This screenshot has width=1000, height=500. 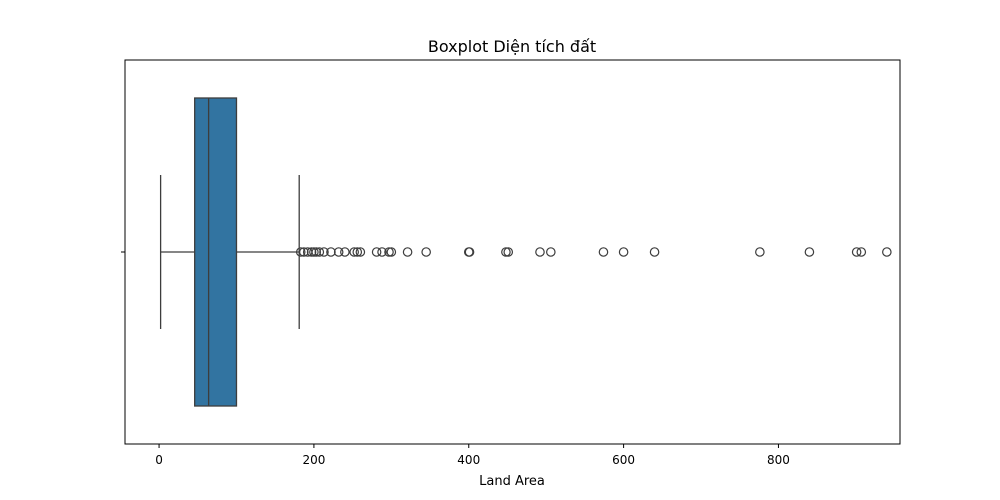 I want to click on x-tick-label: 600, so click(x=623, y=460).